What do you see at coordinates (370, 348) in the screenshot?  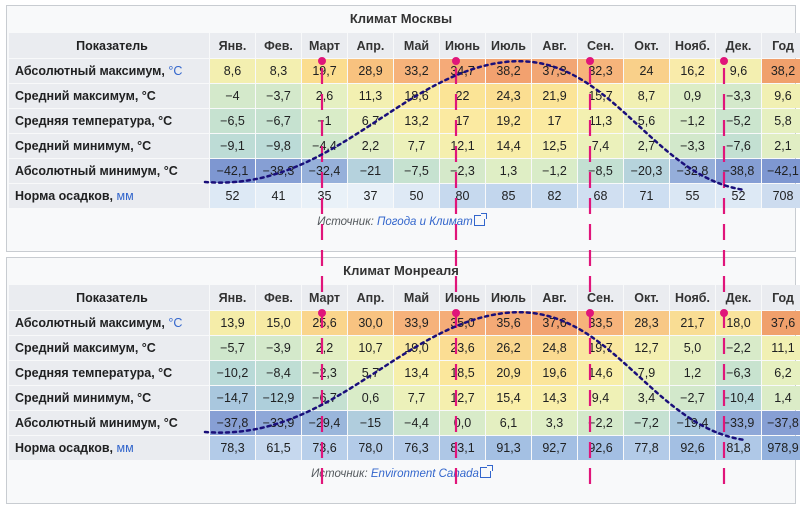 I see `data-cell: 10,7` at bounding box center [370, 348].